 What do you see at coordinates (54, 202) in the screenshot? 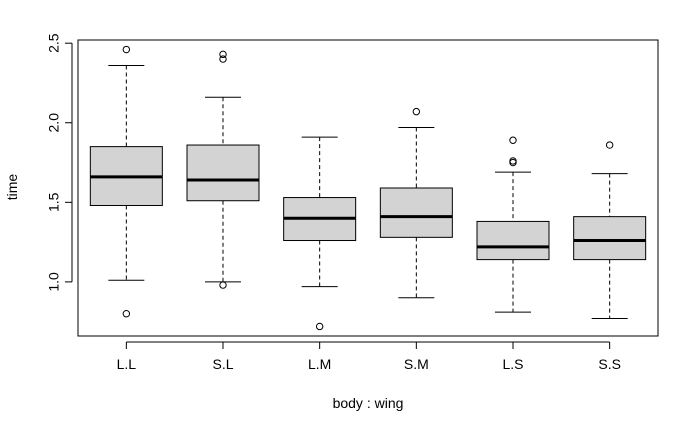
I see `y-tick-label: 1.5` at bounding box center [54, 202].